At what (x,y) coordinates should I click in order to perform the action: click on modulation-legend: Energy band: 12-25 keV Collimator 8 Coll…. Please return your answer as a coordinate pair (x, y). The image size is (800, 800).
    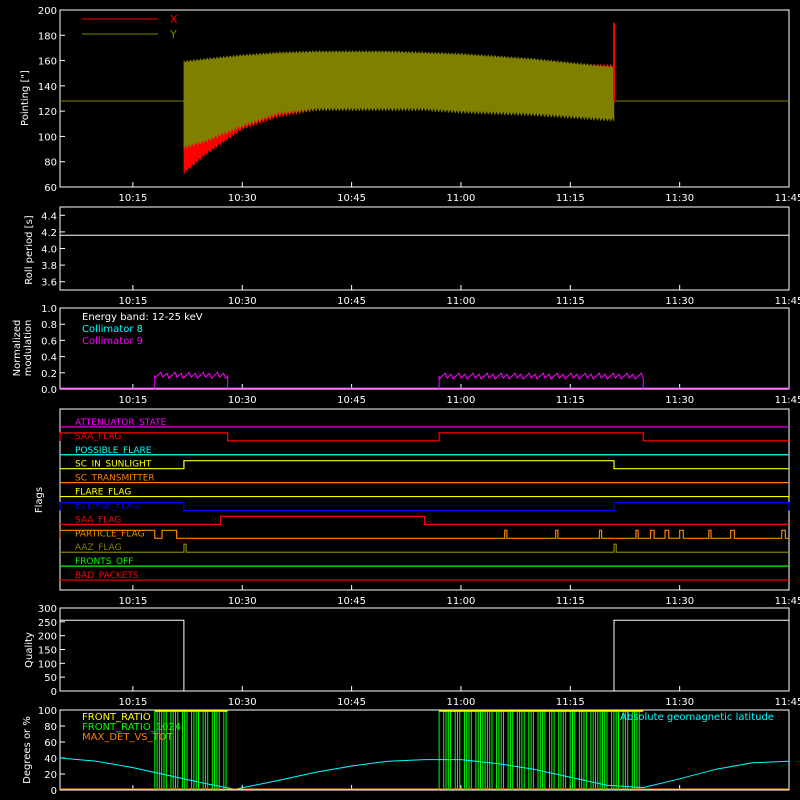
    Looking at the image, I should click on (142, 329).